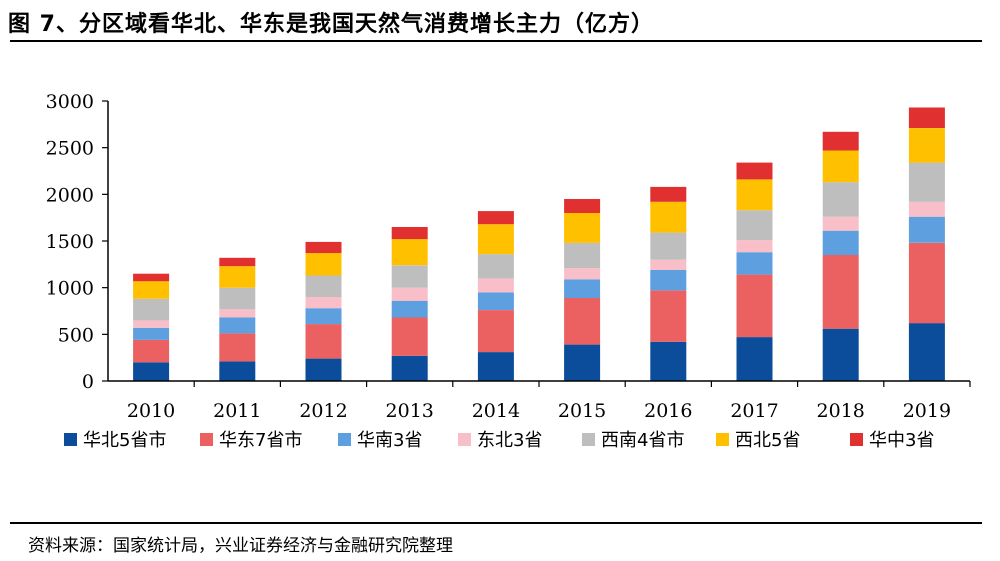  Describe the element at coordinates (495, 331) in the screenshot. I see `bar-segment-2014-s1` at that location.